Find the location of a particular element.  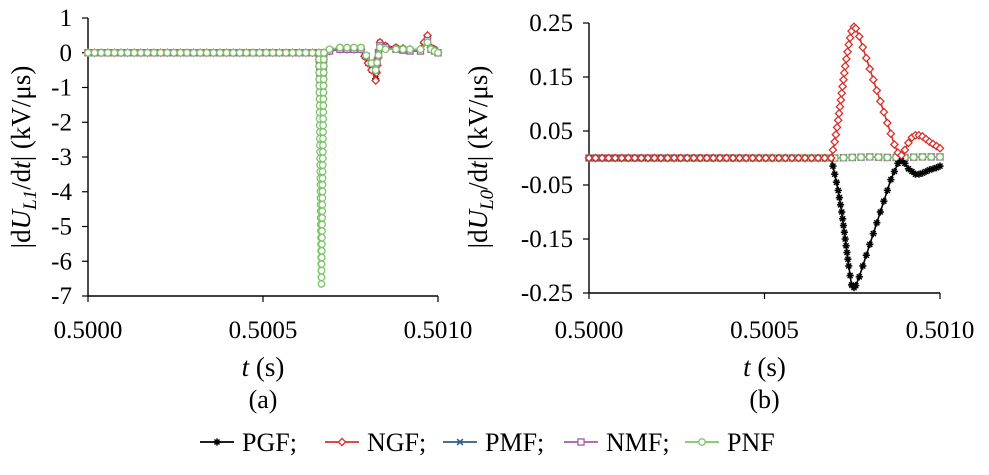

x-axis-label-var: t is located at coordinates (747, 367).